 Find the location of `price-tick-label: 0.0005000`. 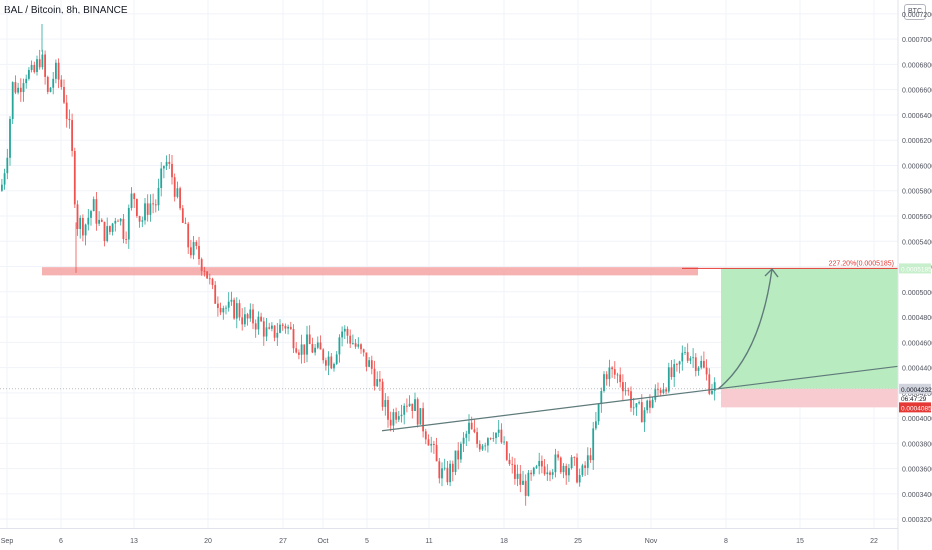

price-tick-label: 0.0005000 is located at coordinates (917, 293).